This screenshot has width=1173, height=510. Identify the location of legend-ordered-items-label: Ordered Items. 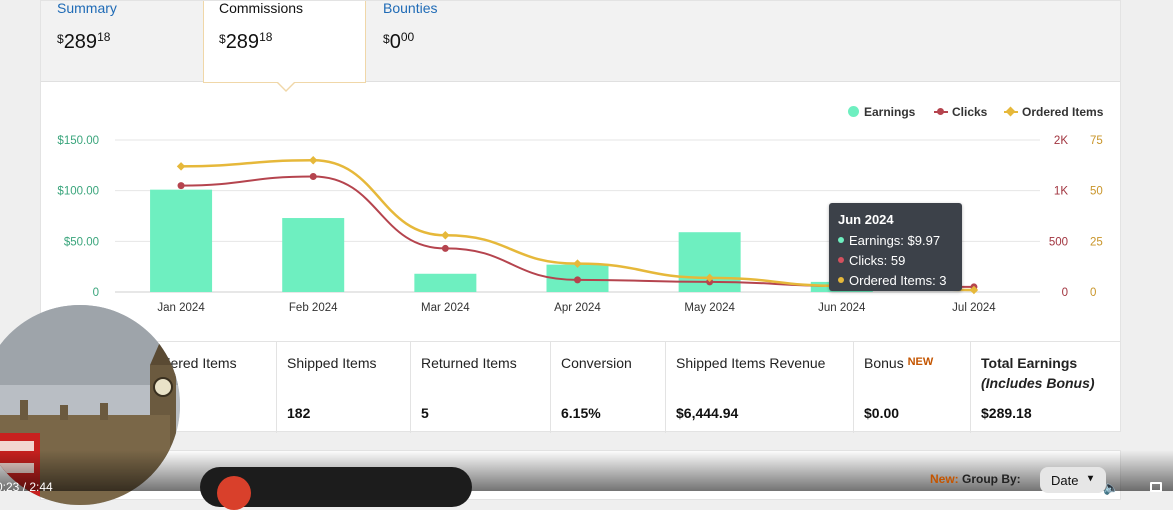
(1063, 112).